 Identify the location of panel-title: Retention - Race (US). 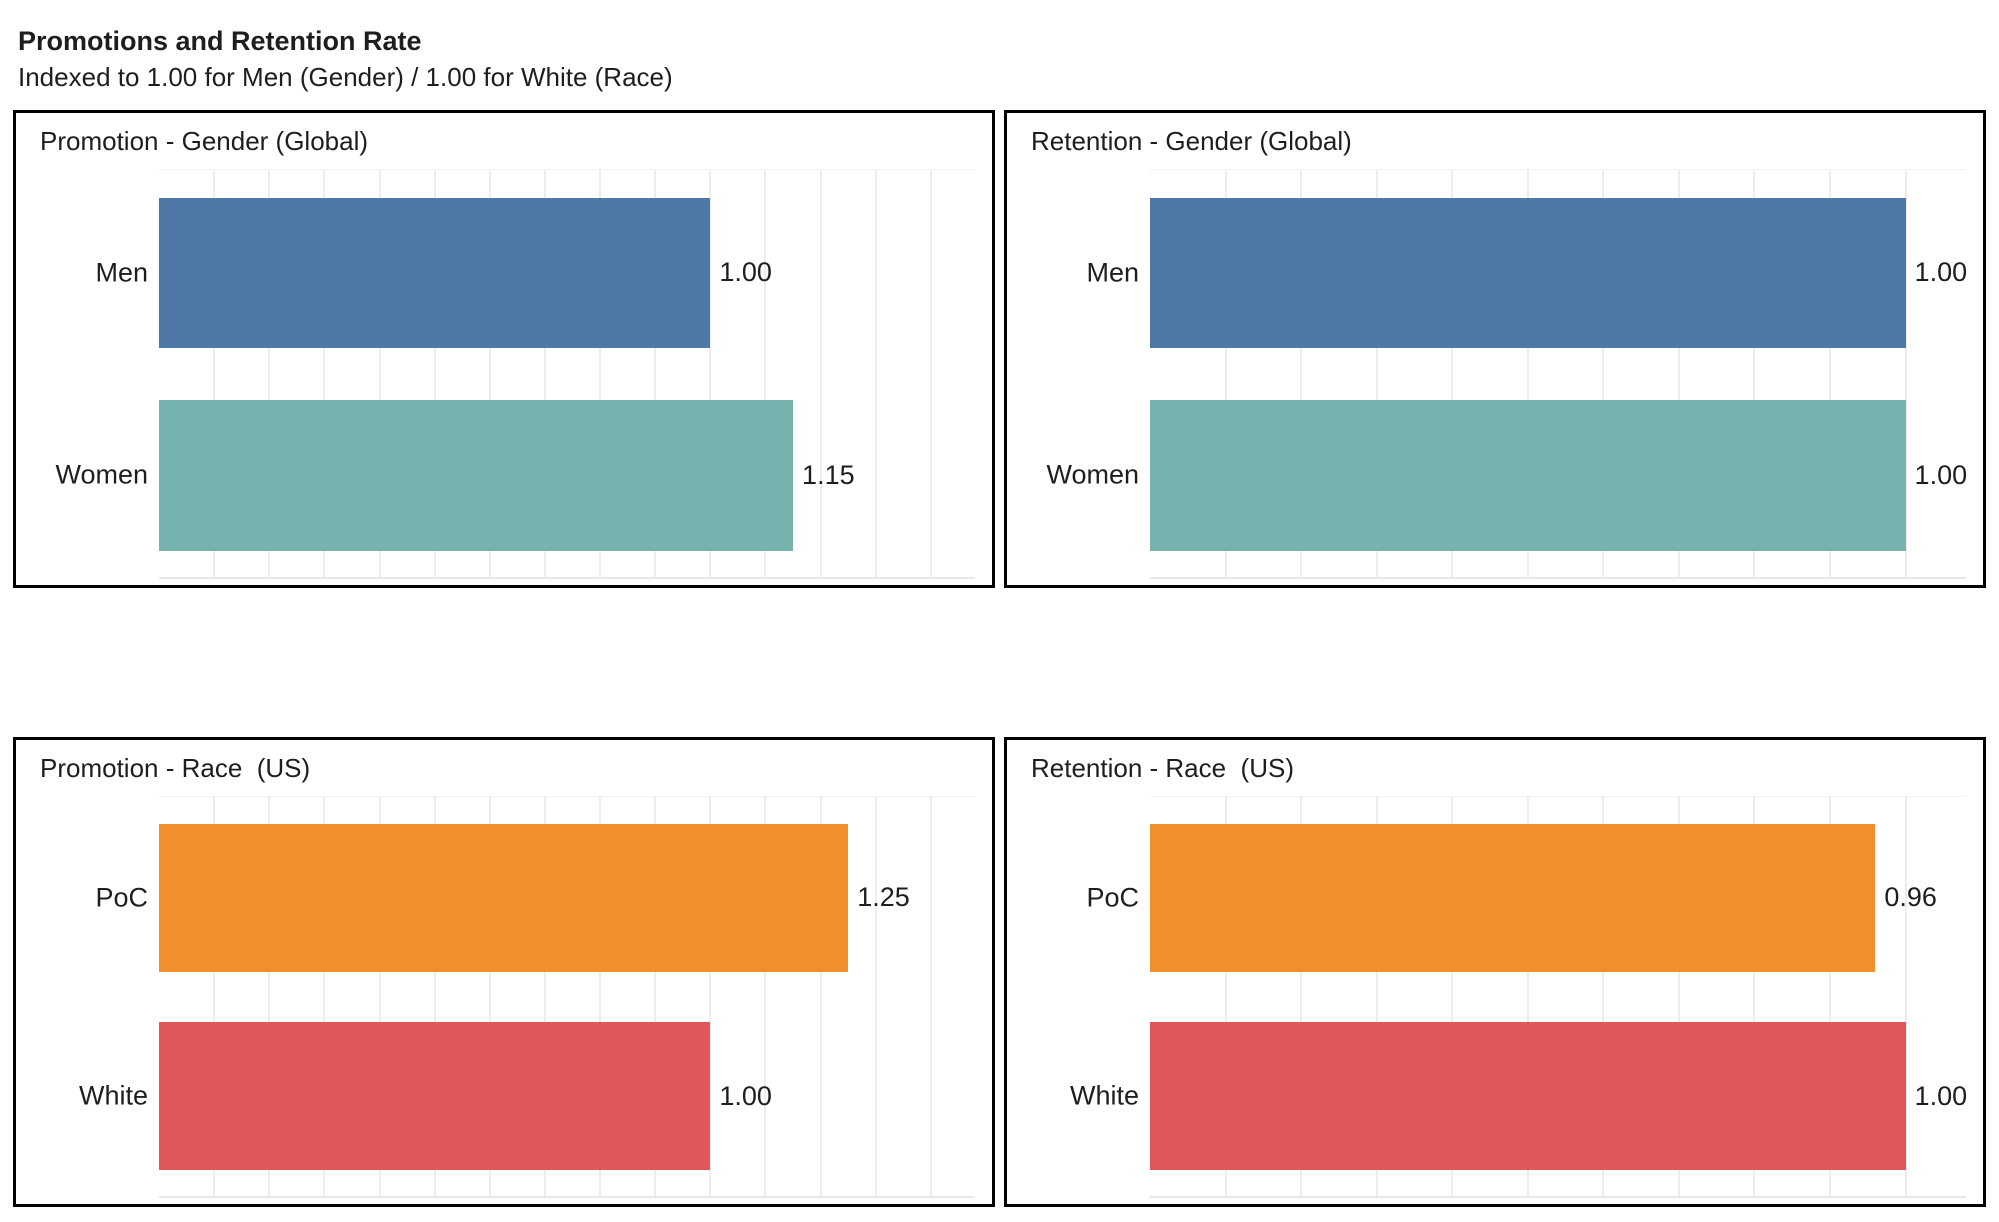
(1162, 768).